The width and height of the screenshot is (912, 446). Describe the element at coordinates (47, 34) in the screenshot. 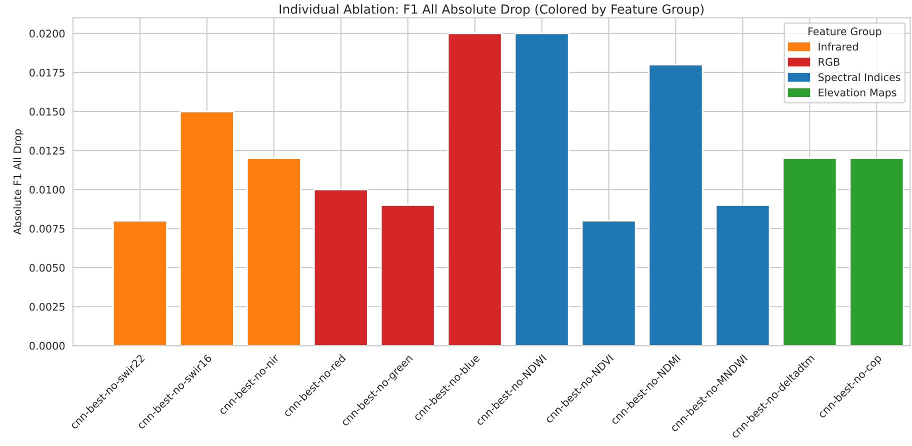

I see `y-tick-label: 0.0200` at that location.